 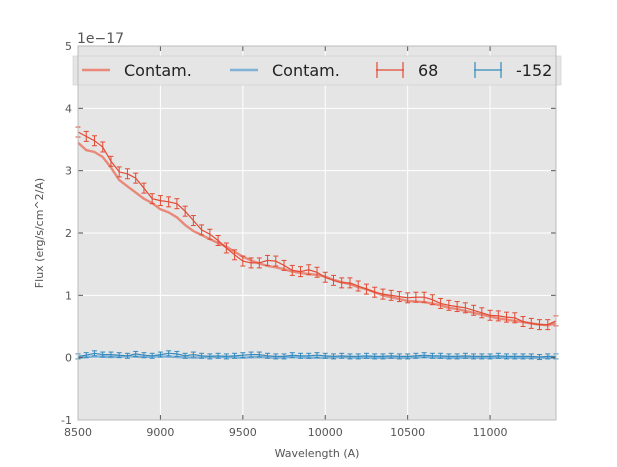 What do you see at coordinates (490, 432) in the screenshot?
I see `x-tick-label: 11000` at bounding box center [490, 432].